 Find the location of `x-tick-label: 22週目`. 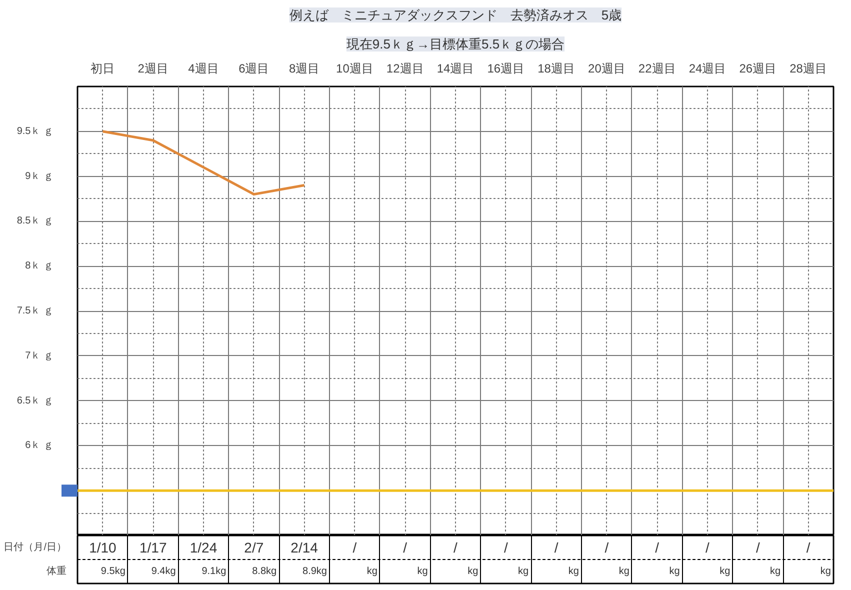

x-tick-label: 22週目 is located at coordinates (657, 69).